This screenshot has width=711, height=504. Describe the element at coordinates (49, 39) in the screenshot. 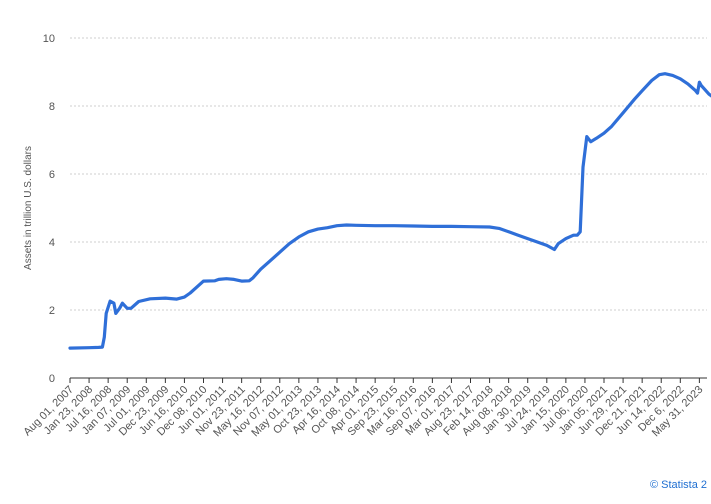

I see `y-tick-label: 10` at that location.